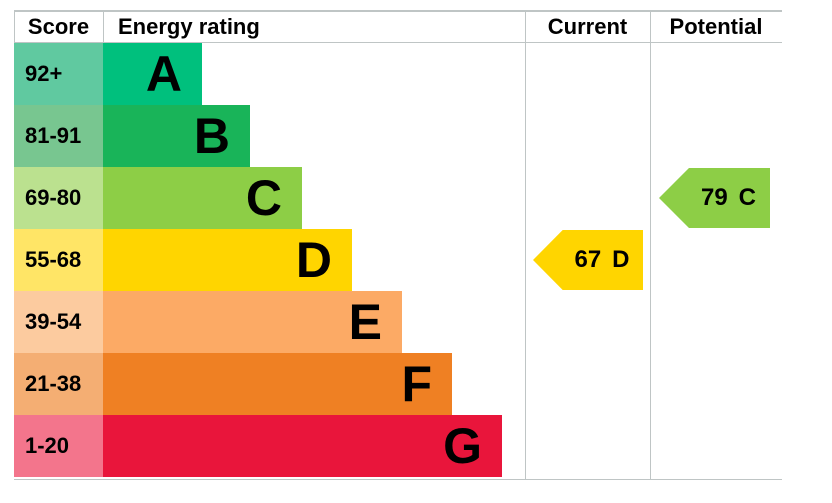 The image size is (832, 503). I want to click on header-underline, so click(398, 42).